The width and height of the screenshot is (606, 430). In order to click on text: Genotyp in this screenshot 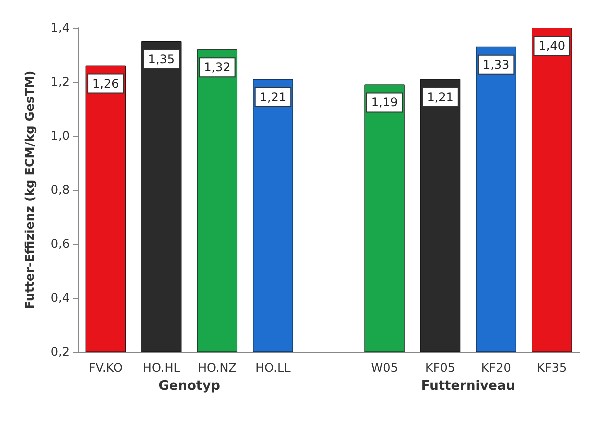, I will do `click(189, 386)`.